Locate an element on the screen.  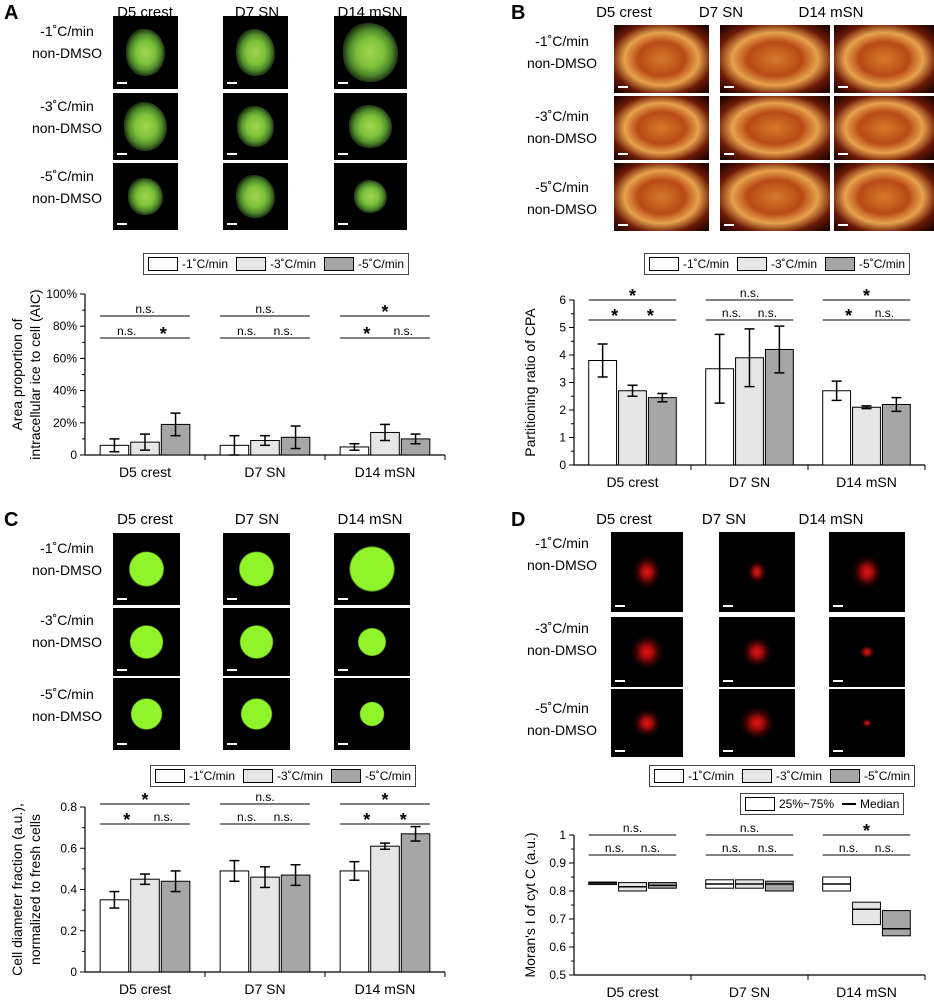
y-axis-label: normalized to fresh cells is located at coordinates (35, 889).